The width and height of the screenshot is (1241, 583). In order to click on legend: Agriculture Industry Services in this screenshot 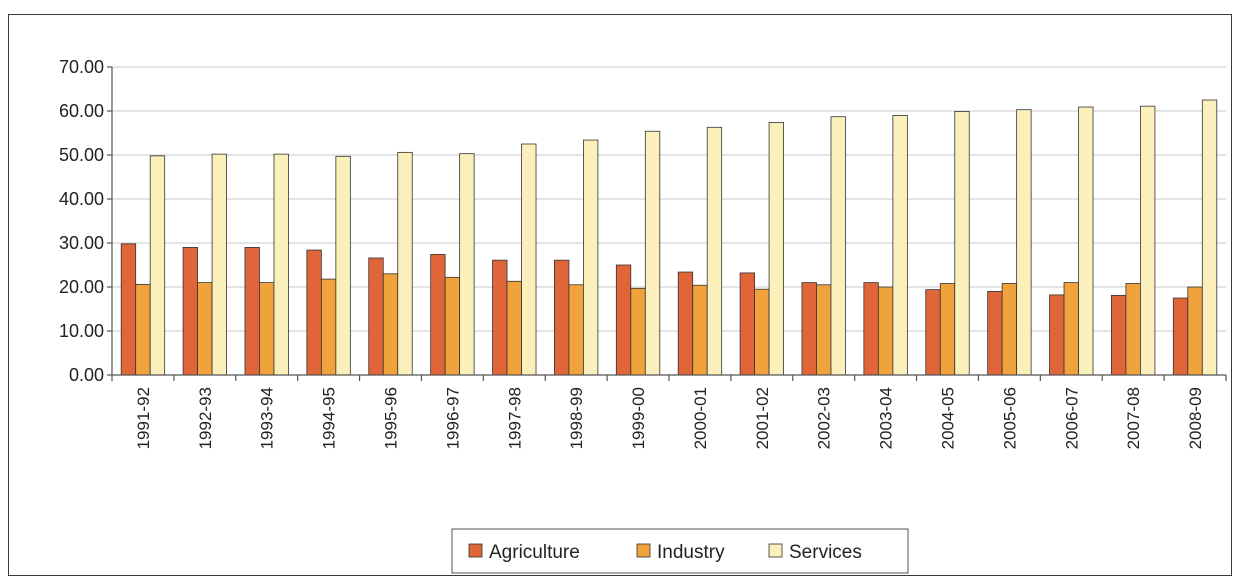, I will do `click(680, 551)`.